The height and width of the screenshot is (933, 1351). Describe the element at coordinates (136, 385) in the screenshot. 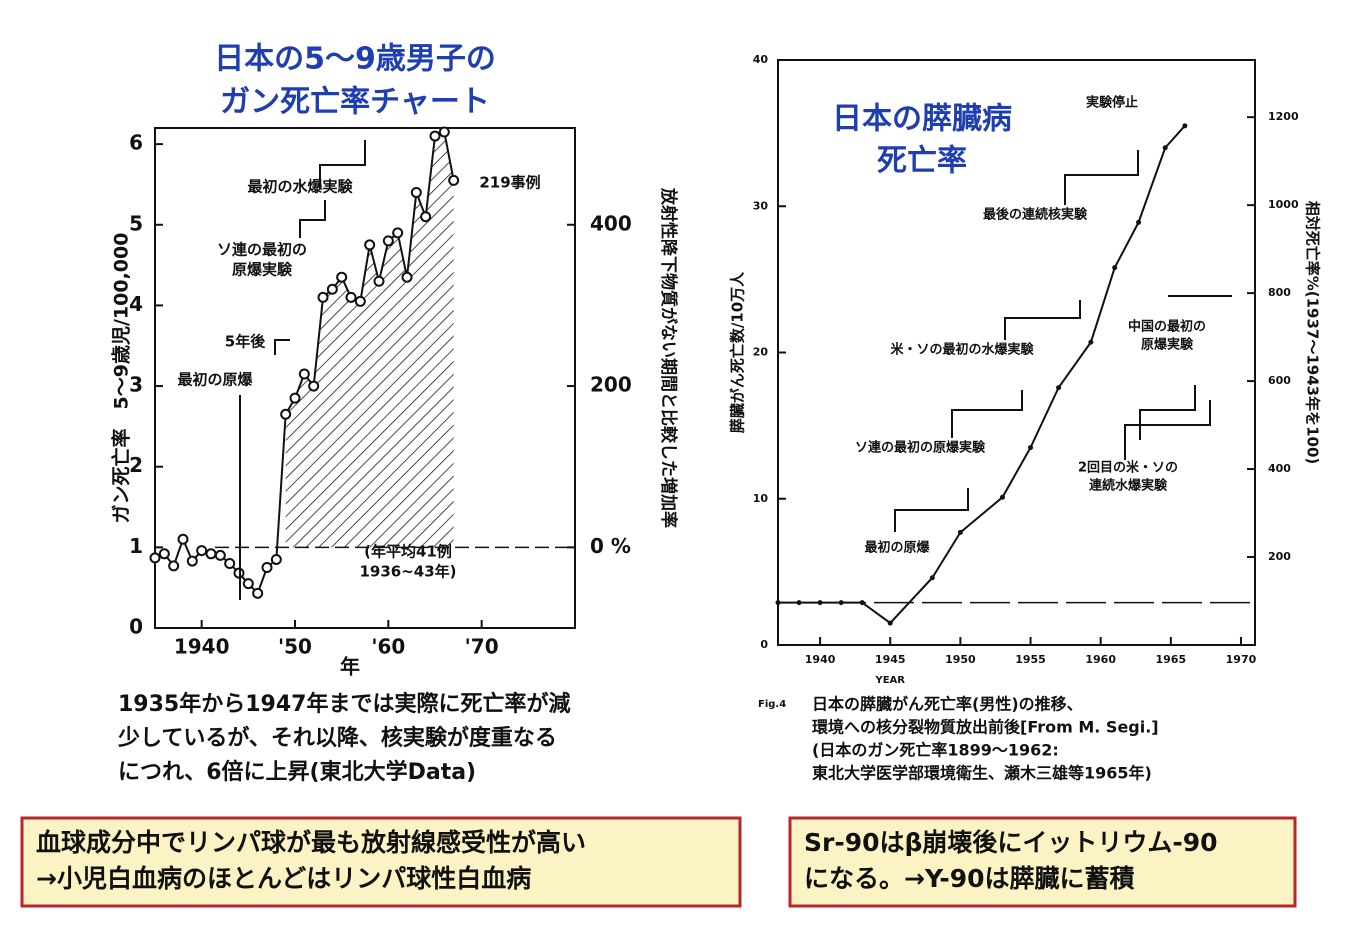

I see `y-tick-label: 3` at that location.